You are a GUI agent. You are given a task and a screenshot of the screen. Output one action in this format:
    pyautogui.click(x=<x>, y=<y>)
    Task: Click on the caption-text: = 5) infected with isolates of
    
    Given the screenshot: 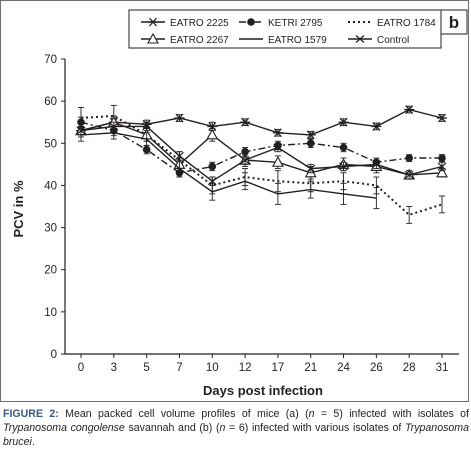 What is the action you would take?
    pyautogui.click(x=391, y=414)
    